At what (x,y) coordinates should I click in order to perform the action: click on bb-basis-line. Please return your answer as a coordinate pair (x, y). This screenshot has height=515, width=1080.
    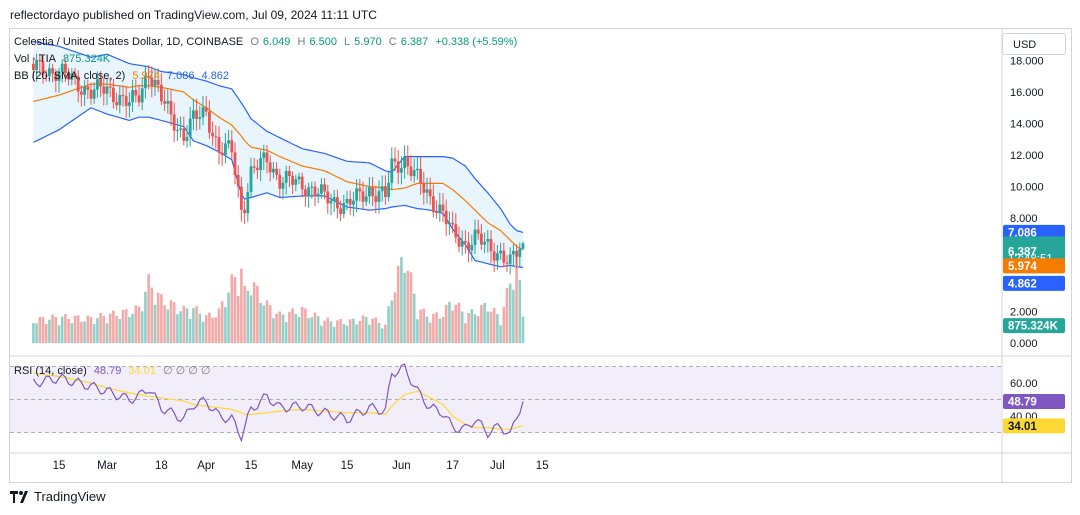
    Looking at the image, I should click on (278, 167).